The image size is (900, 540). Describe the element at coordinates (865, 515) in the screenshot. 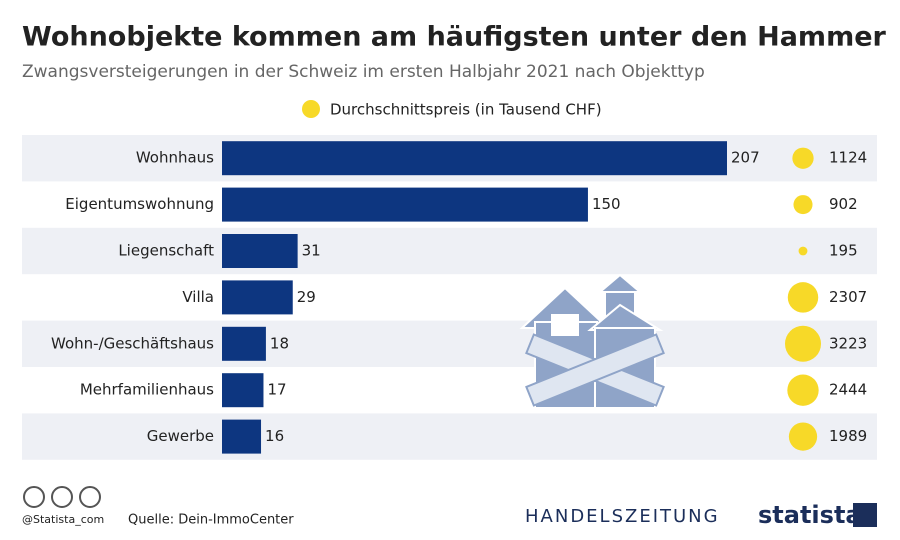

I see `brand-mark` at that location.